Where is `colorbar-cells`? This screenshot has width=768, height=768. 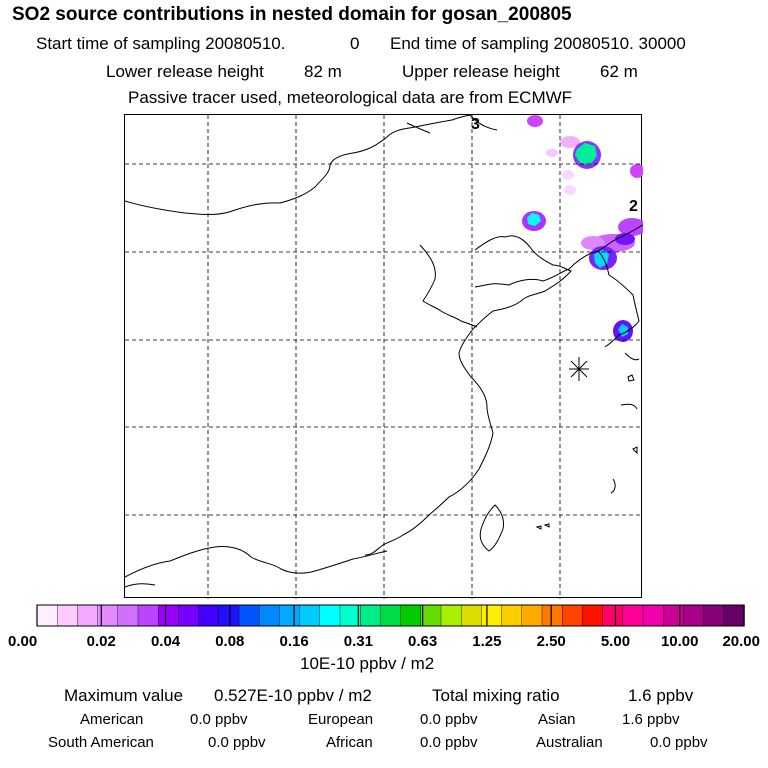 colorbar-cells is located at coordinates (390, 615).